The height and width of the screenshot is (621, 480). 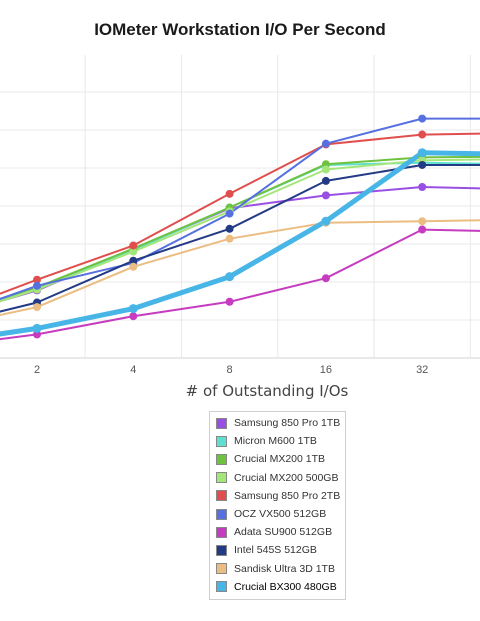 I want to click on legend-item: Adata SU900 512GB, so click(x=277, y=532).